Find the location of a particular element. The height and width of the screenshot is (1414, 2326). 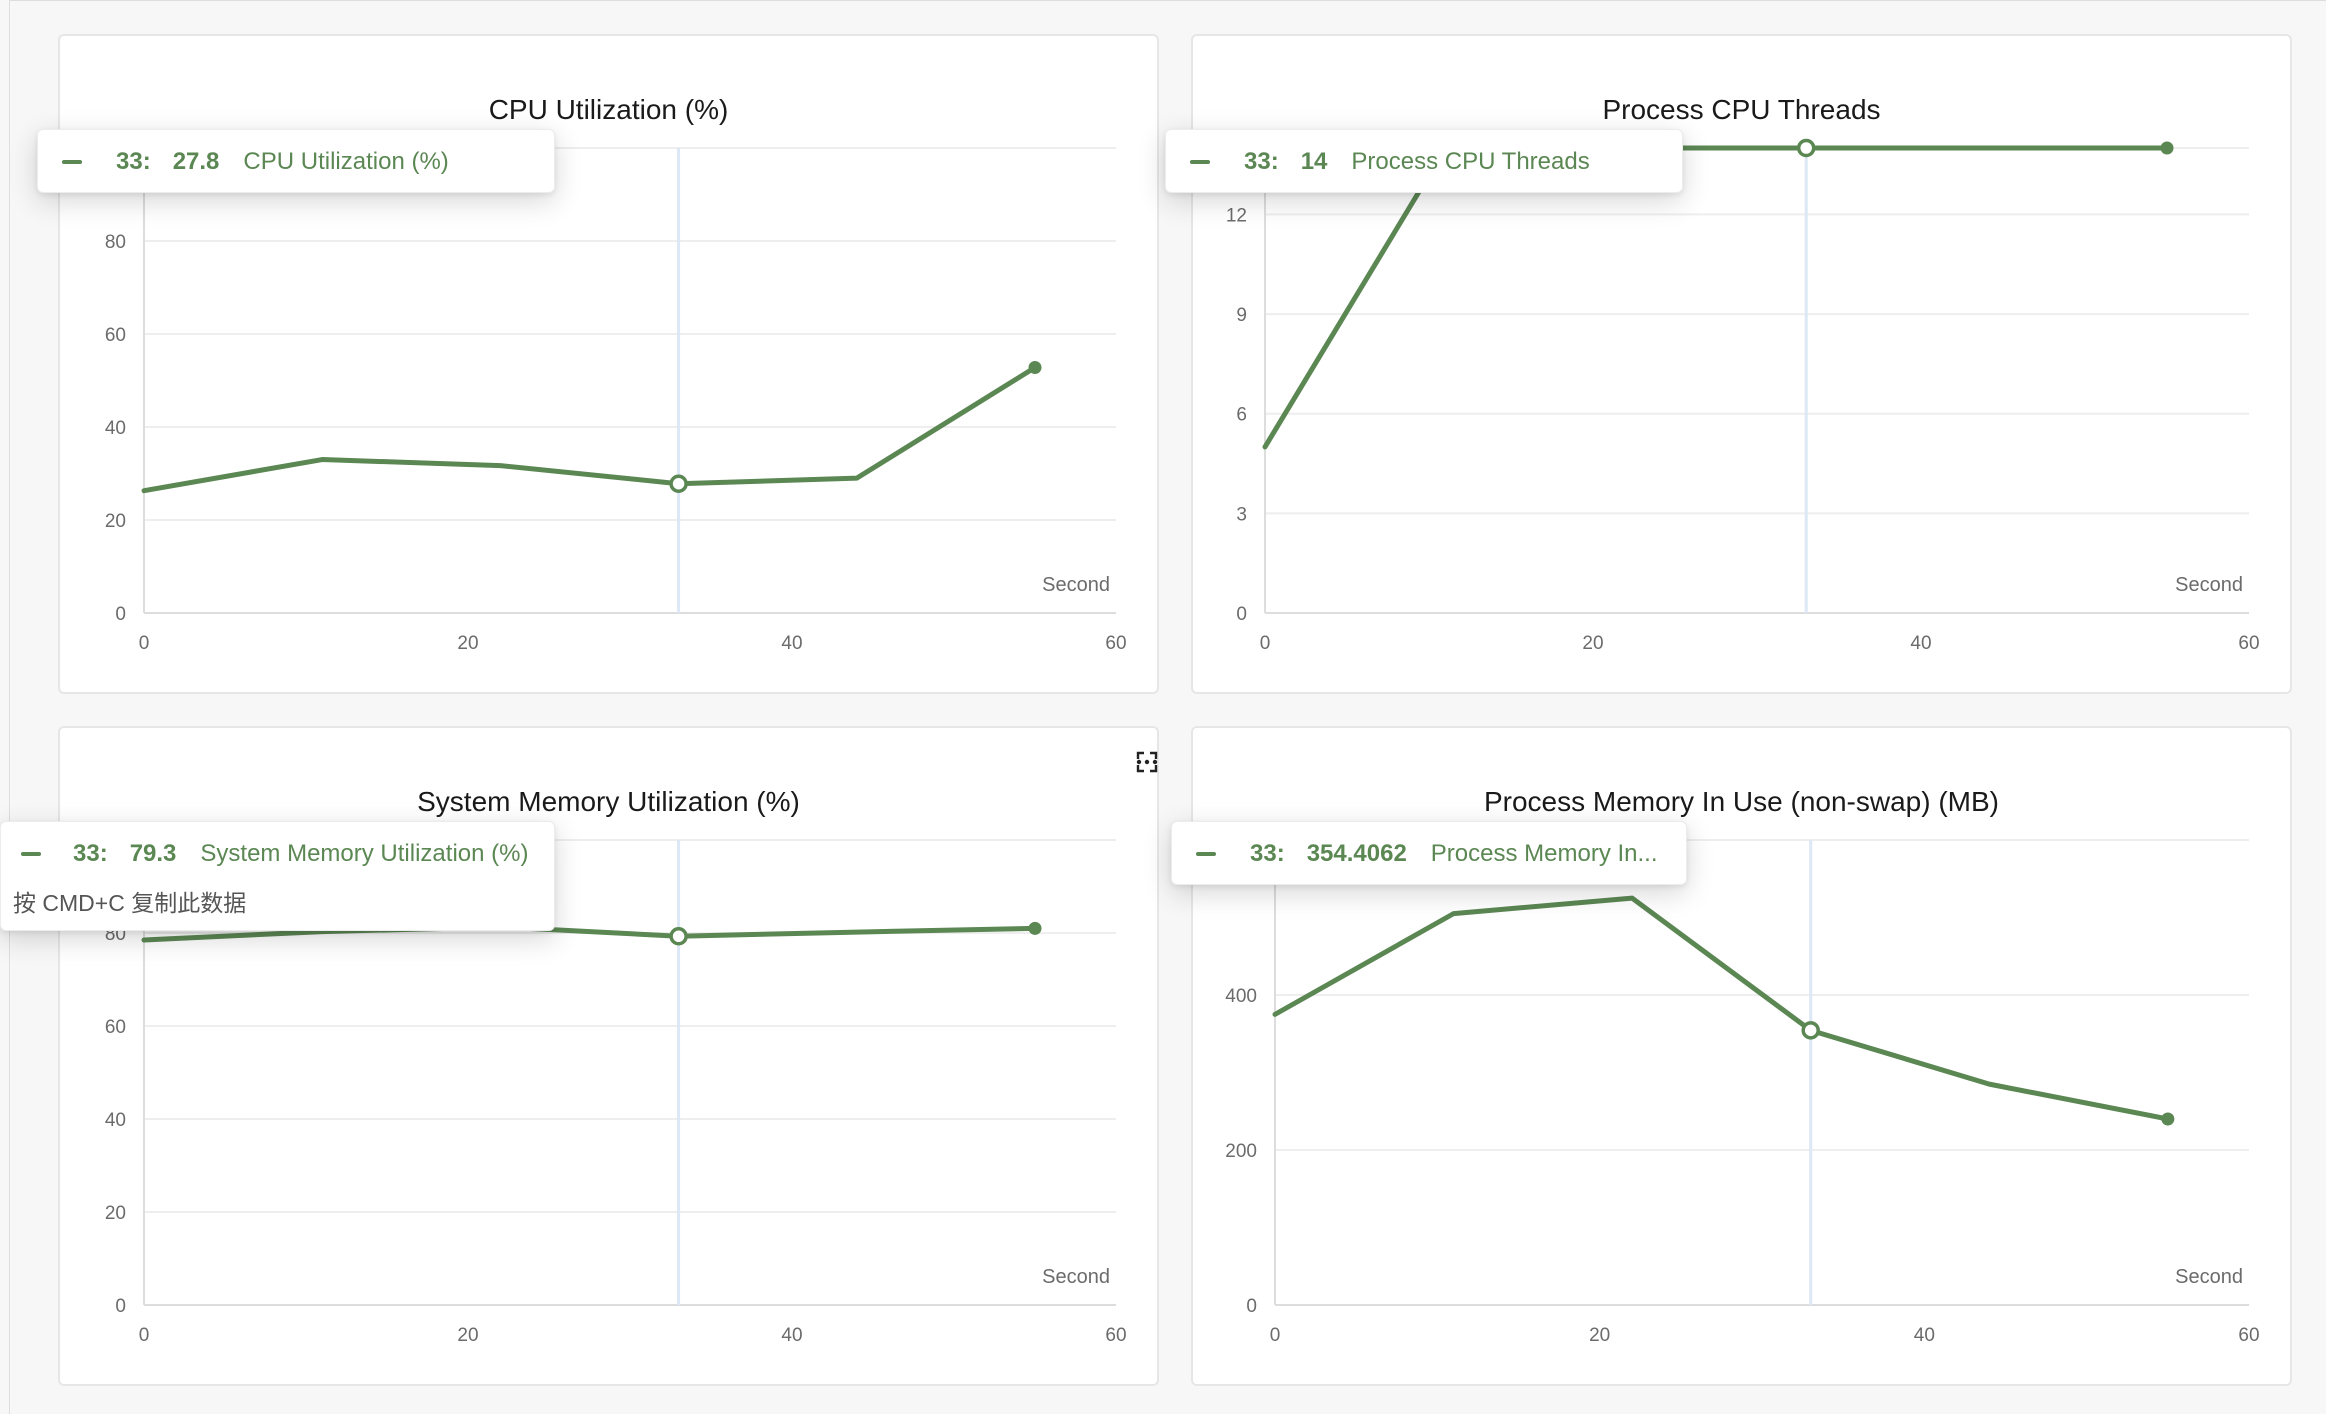

tooltip-value: 27.8 is located at coordinates (196, 161).